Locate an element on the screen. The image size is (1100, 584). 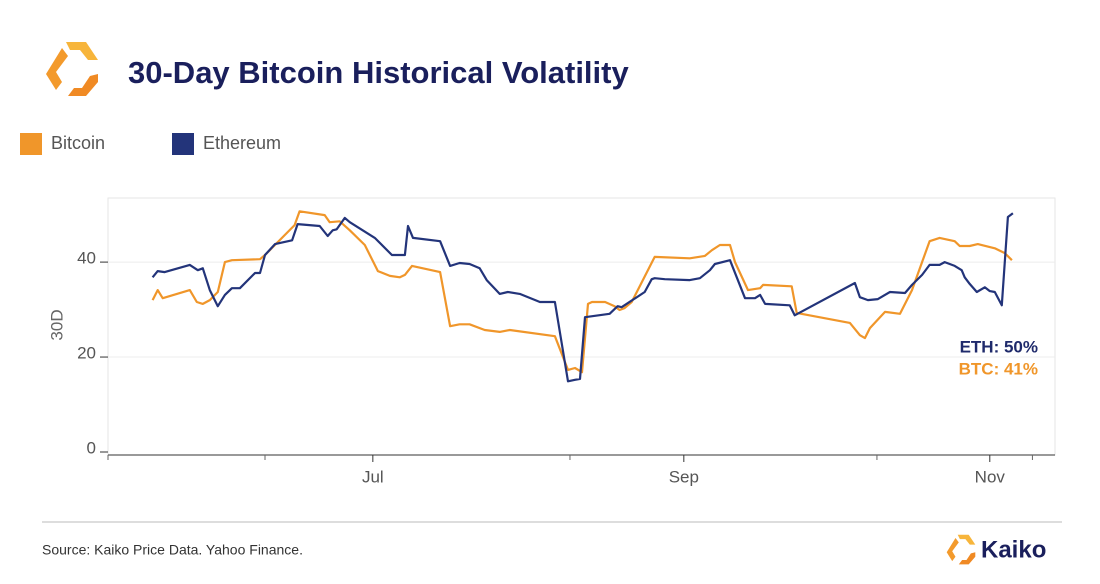
brand-name: Kaiko is located at coordinates (1013, 549).